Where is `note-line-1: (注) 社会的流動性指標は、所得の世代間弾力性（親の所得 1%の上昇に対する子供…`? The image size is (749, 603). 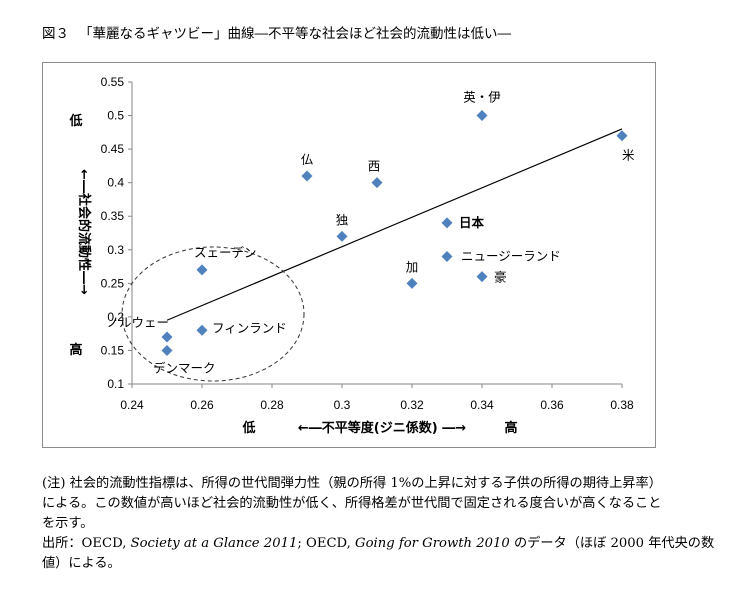
note-line-1: (注) 社会的流動性指標は、所得の世代間弾力性（親の所得 1%の上昇に対する子供… is located at coordinates (352, 483).